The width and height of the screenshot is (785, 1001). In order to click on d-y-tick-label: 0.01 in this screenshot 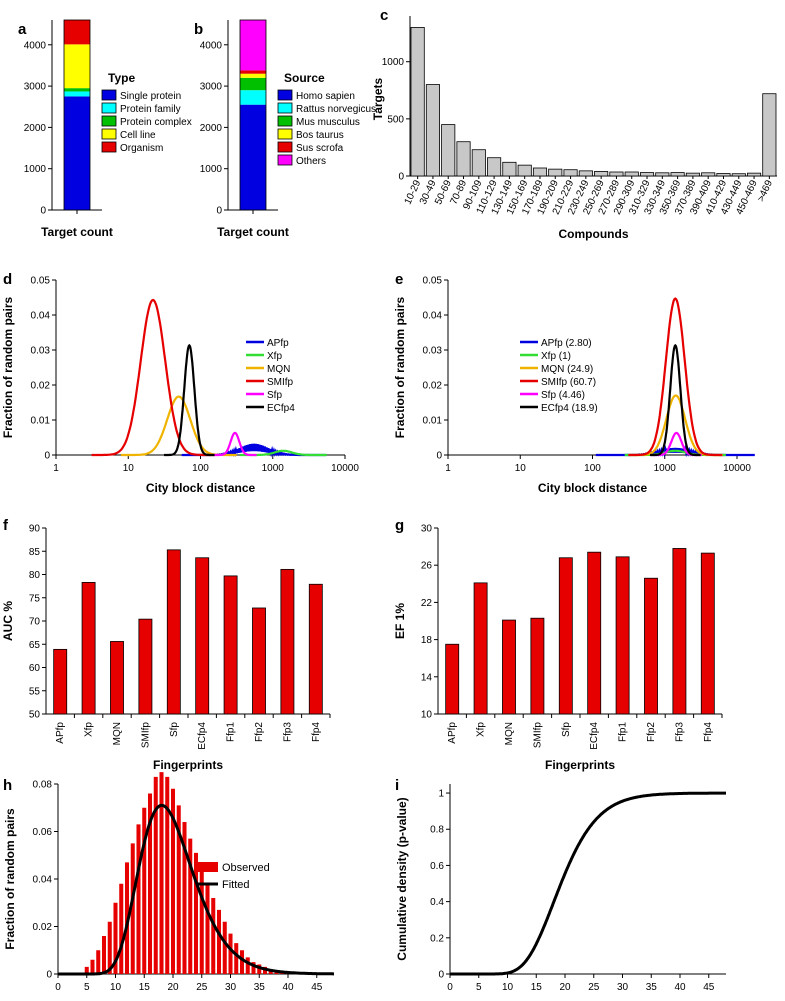, I will do `click(41, 421)`.